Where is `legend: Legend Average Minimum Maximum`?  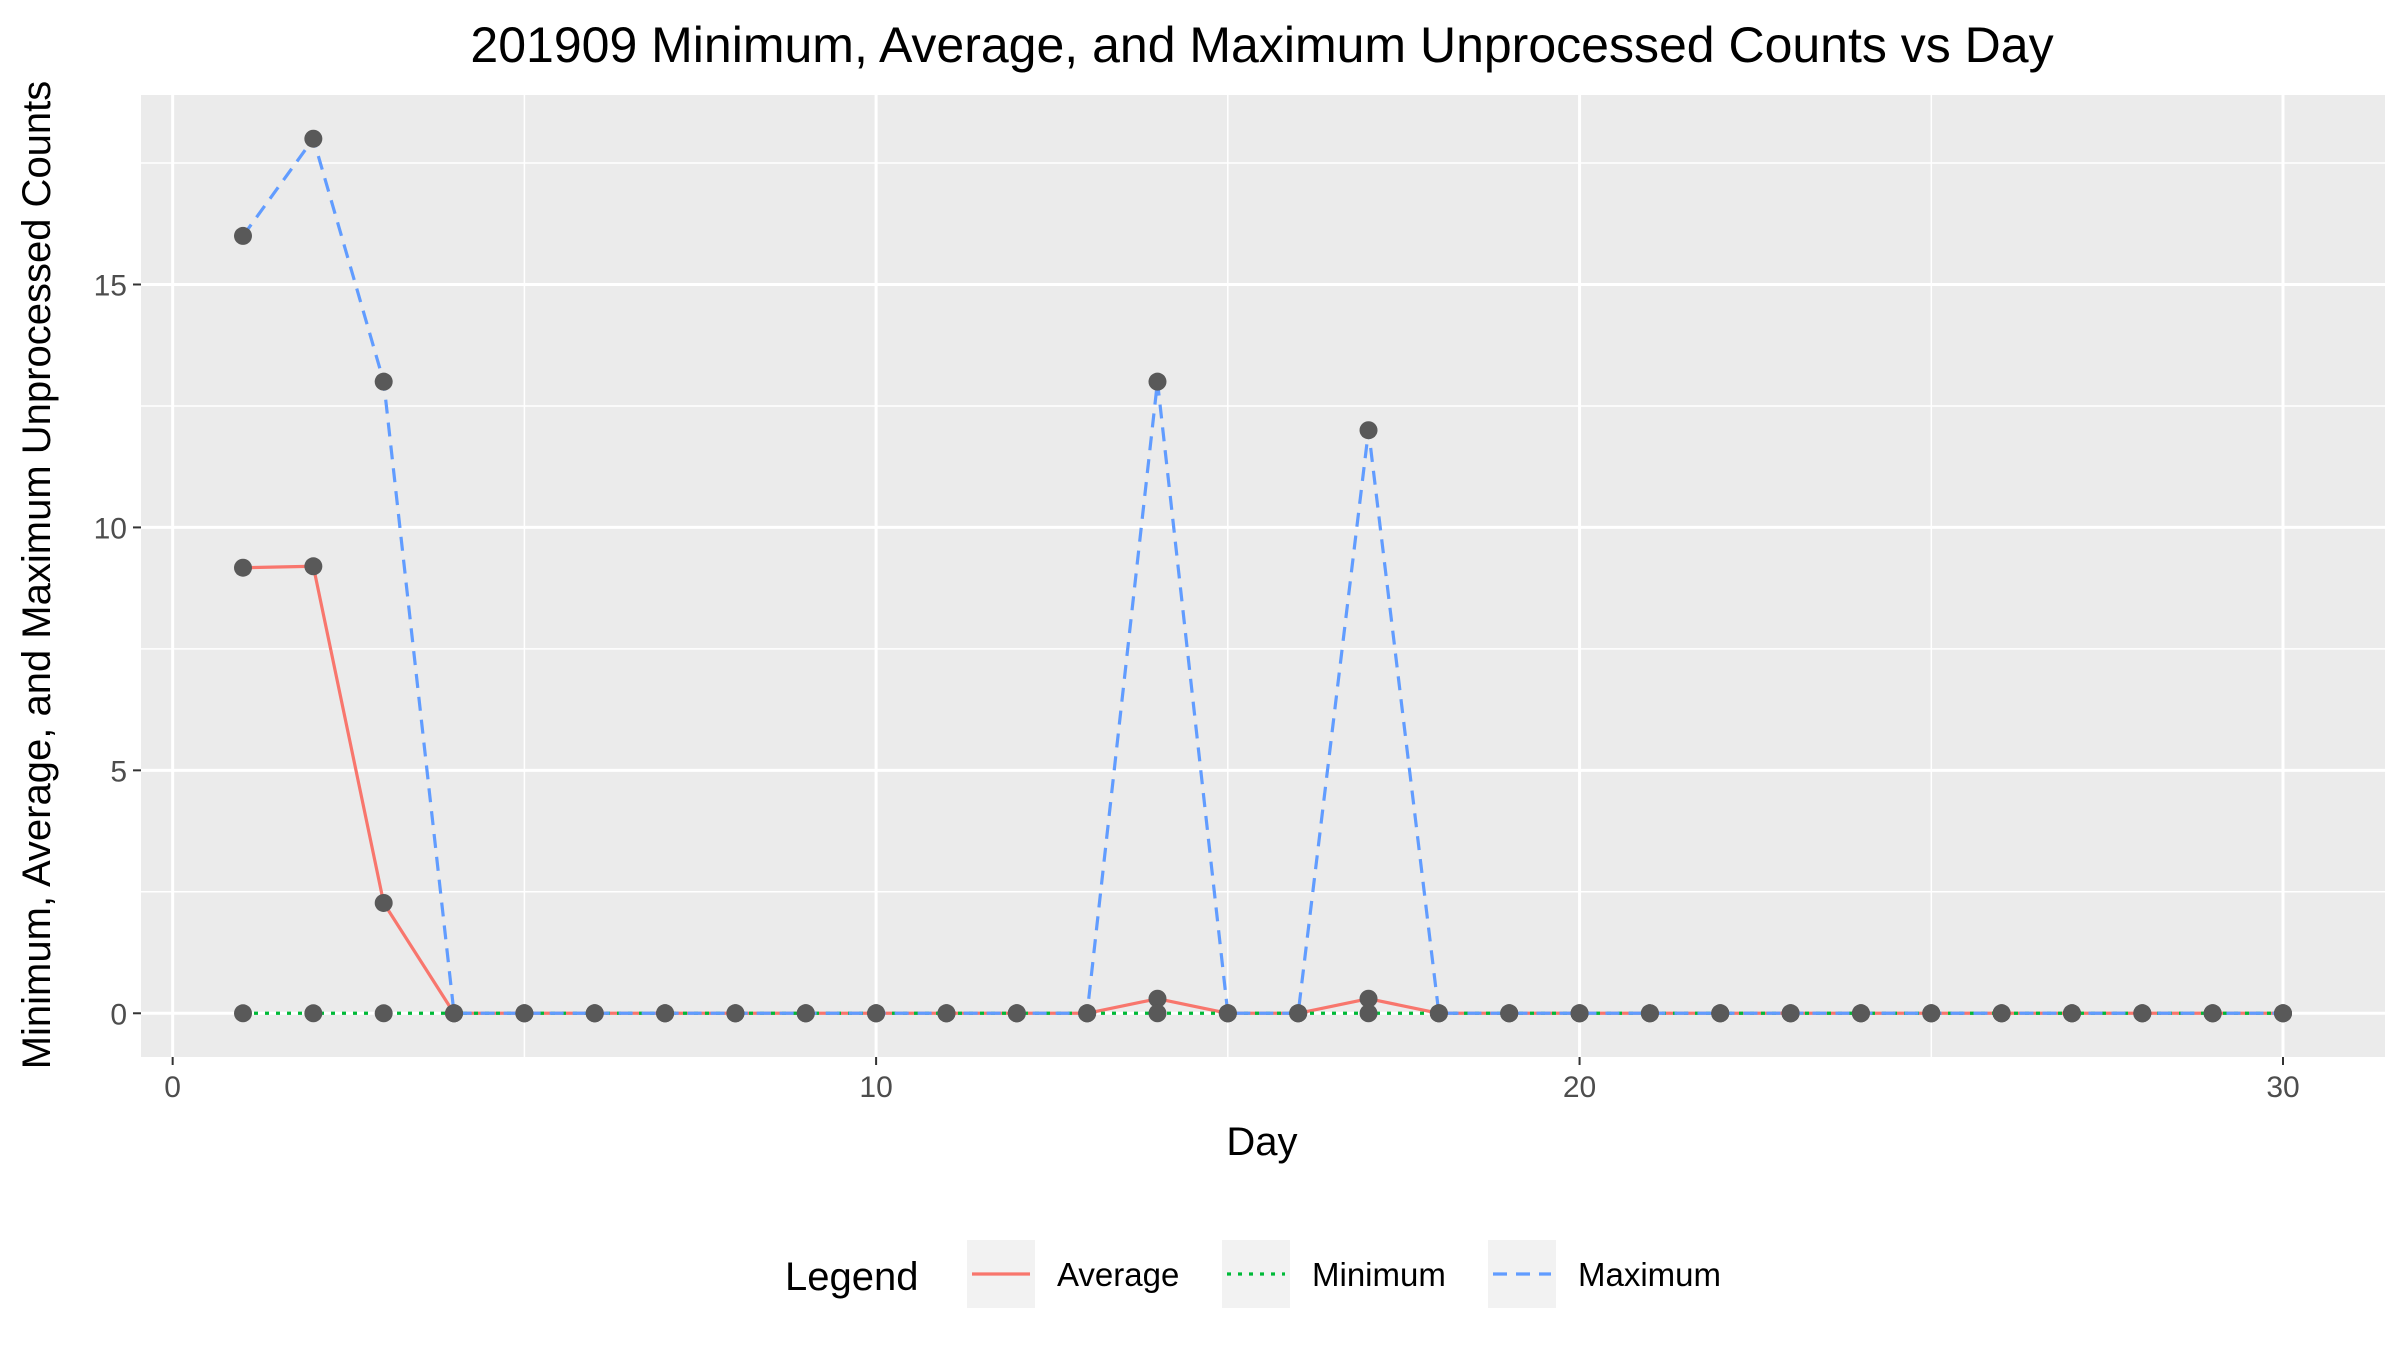 legend: Legend Average Minimum Maximum is located at coordinates (1253, 1274).